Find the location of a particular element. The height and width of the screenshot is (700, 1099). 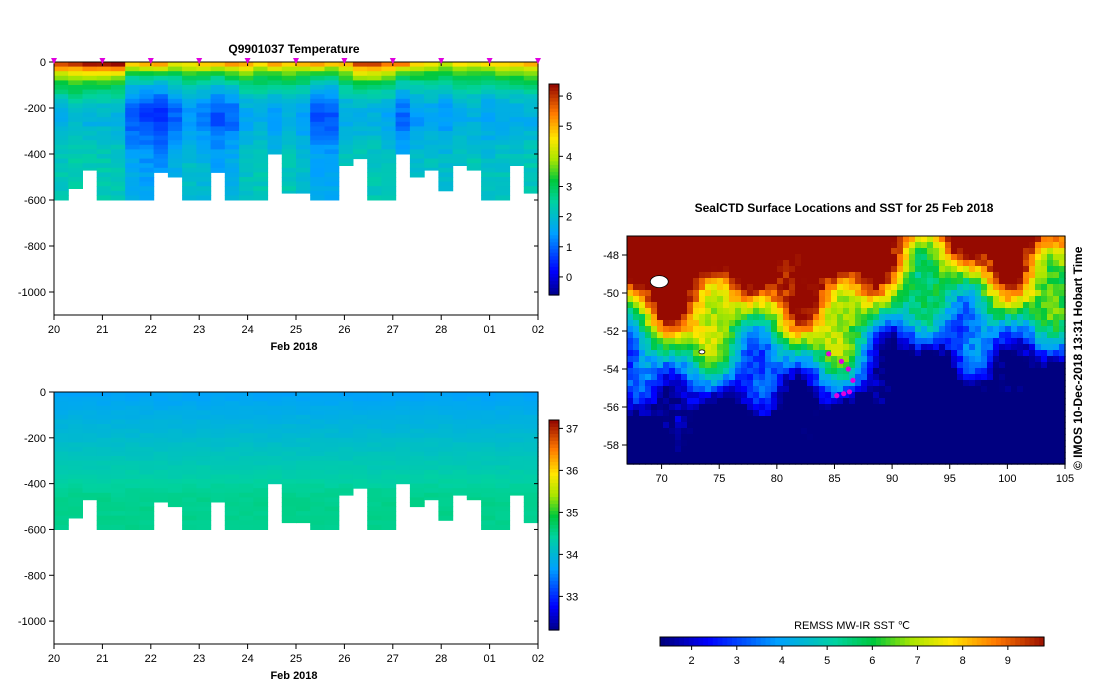

x-tick-label: 27 is located at coordinates (393, 330).